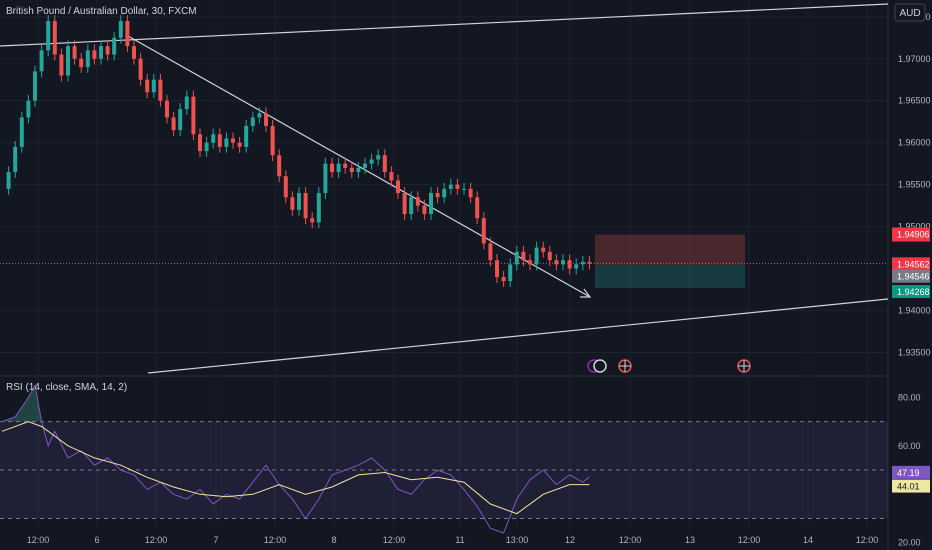 This screenshot has width=932, height=550. I want to click on position-target-zone, so click(670, 249).